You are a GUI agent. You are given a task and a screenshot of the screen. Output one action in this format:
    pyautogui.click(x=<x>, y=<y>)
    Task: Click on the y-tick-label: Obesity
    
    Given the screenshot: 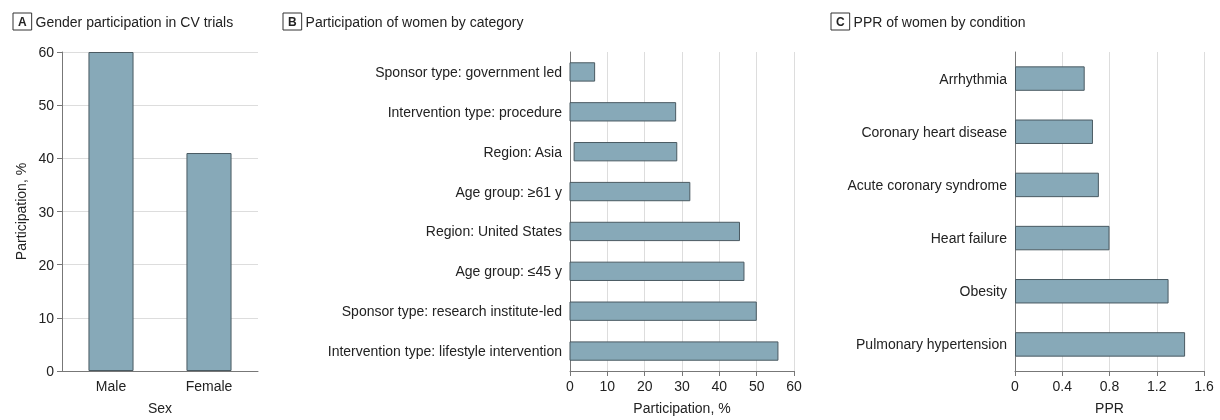 What is the action you would take?
    pyautogui.click(x=983, y=291)
    